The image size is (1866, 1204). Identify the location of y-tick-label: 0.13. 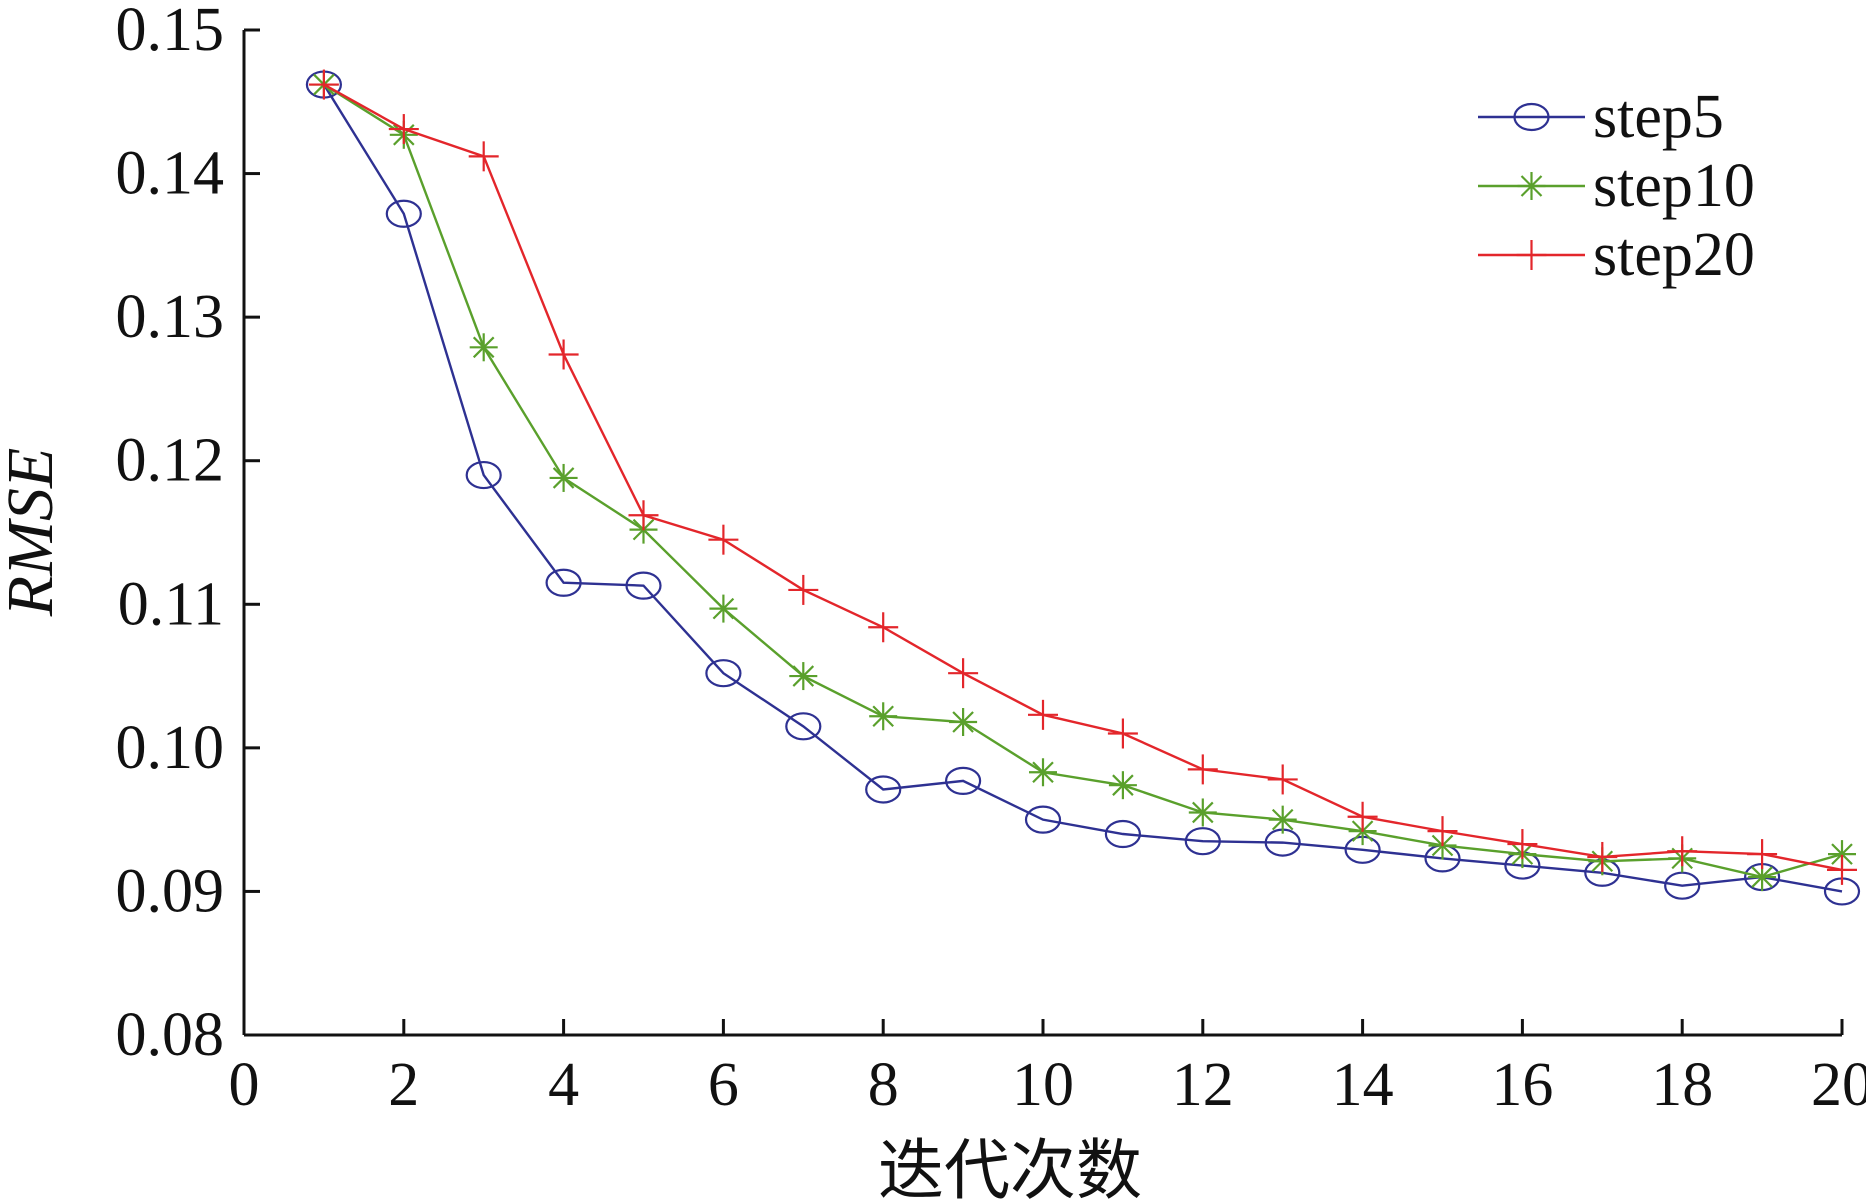
(170, 317).